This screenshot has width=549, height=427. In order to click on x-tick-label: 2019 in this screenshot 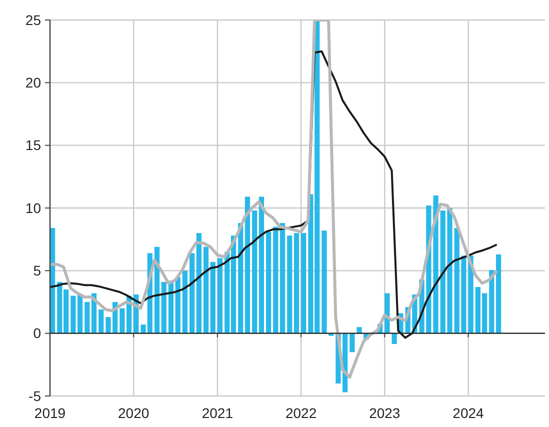, I will do `click(50, 413)`.